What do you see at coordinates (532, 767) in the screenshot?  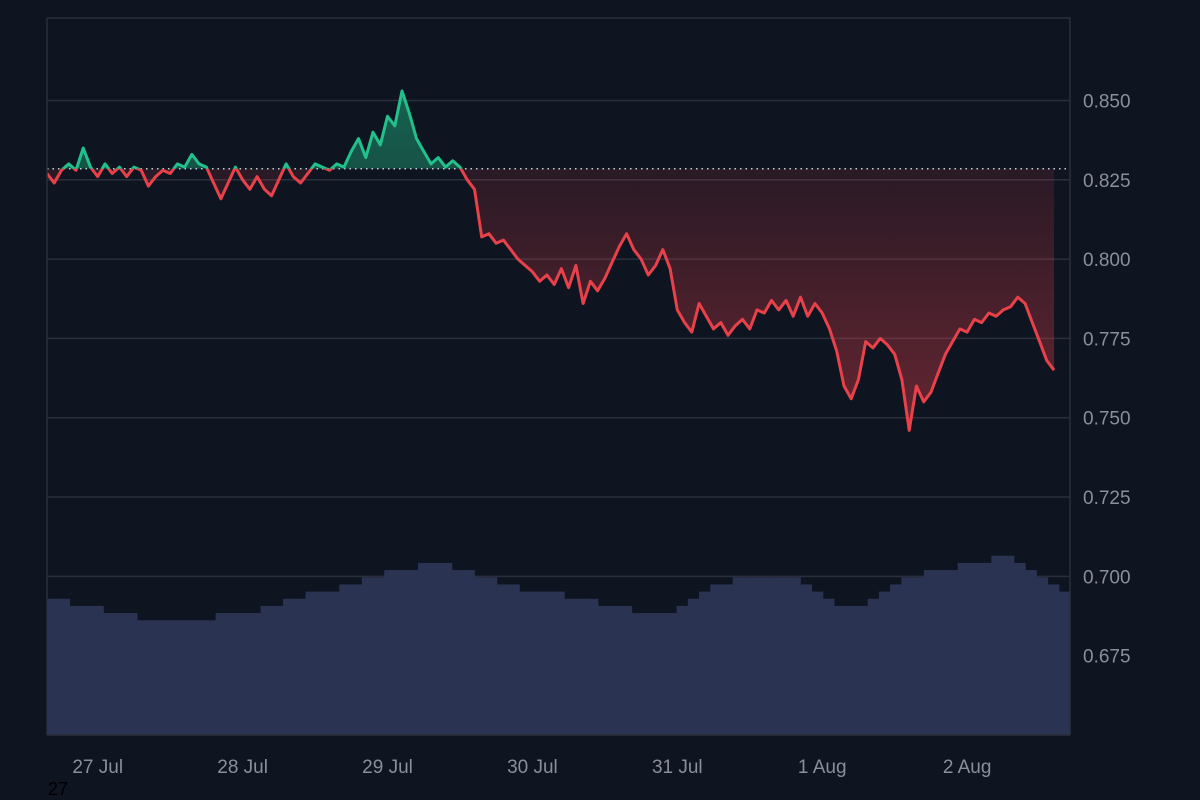 I see `x-tick-label: 30 Jul` at bounding box center [532, 767].